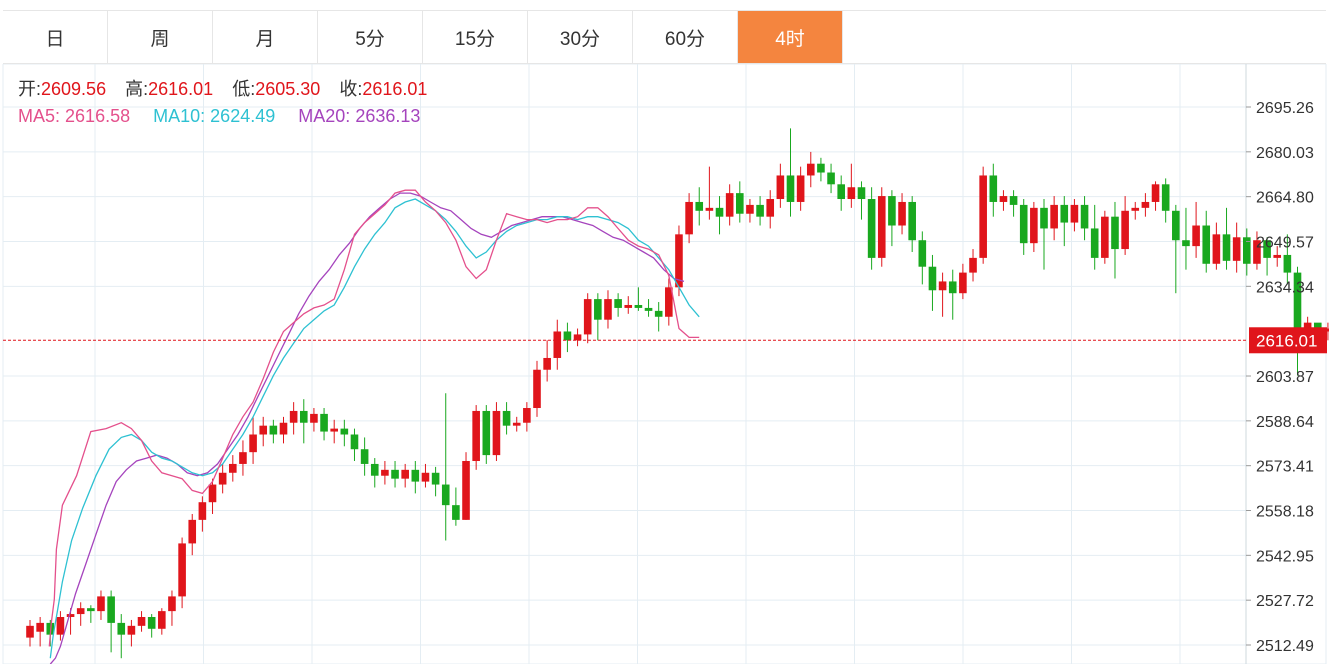  I want to click on tab-4hour: 4时, so click(790, 37).